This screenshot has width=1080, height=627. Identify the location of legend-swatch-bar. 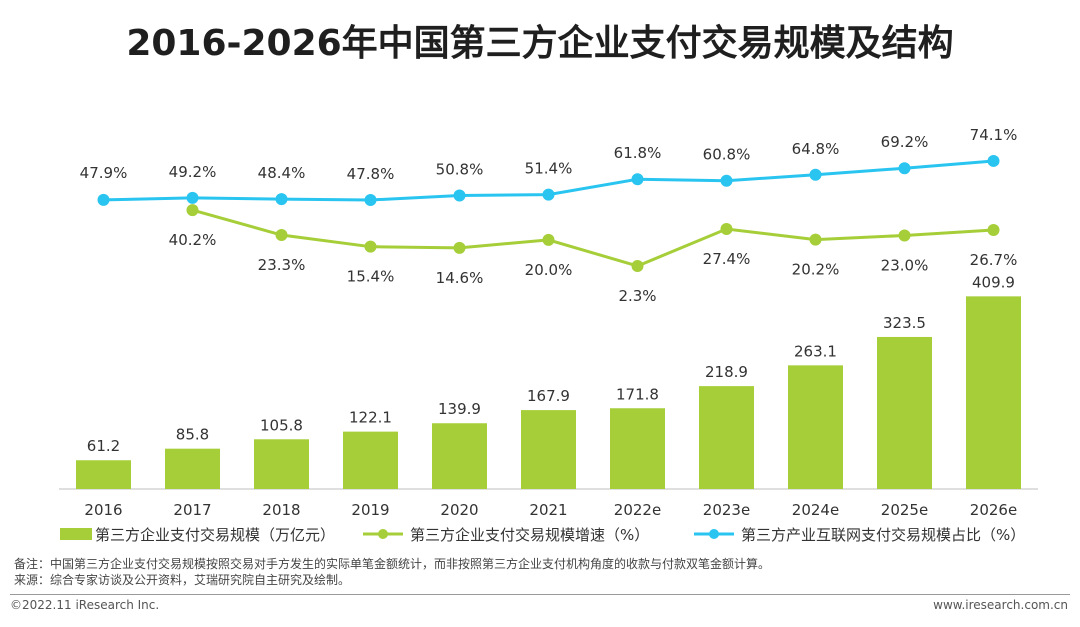
(76, 534).